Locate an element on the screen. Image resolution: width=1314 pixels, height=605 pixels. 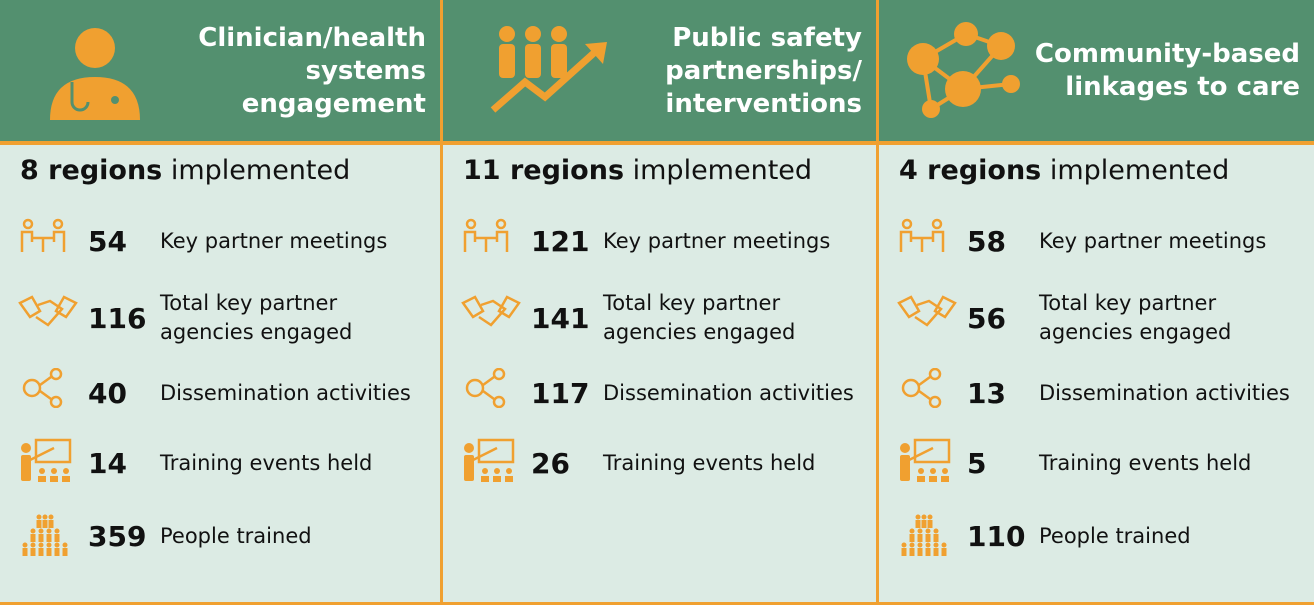
metric-value: 117 is located at coordinates (560, 393).